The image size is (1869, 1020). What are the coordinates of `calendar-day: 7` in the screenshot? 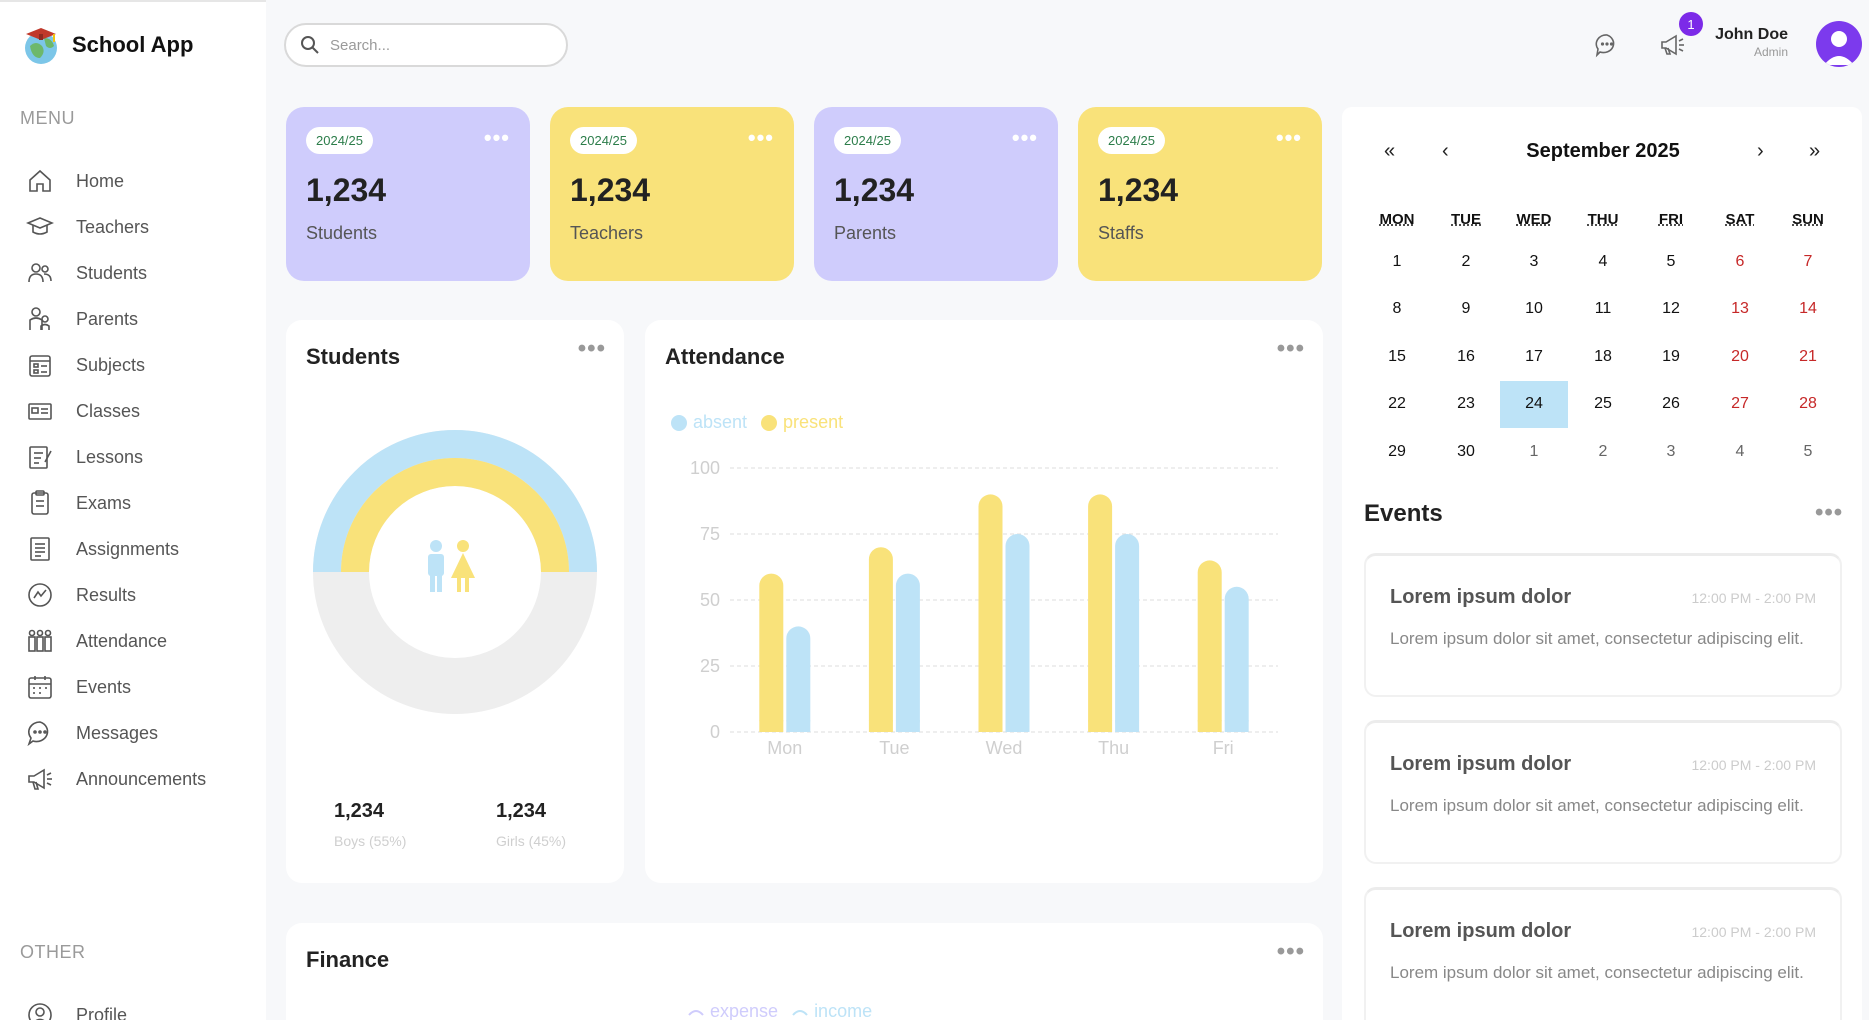 It's located at (1808, 261).